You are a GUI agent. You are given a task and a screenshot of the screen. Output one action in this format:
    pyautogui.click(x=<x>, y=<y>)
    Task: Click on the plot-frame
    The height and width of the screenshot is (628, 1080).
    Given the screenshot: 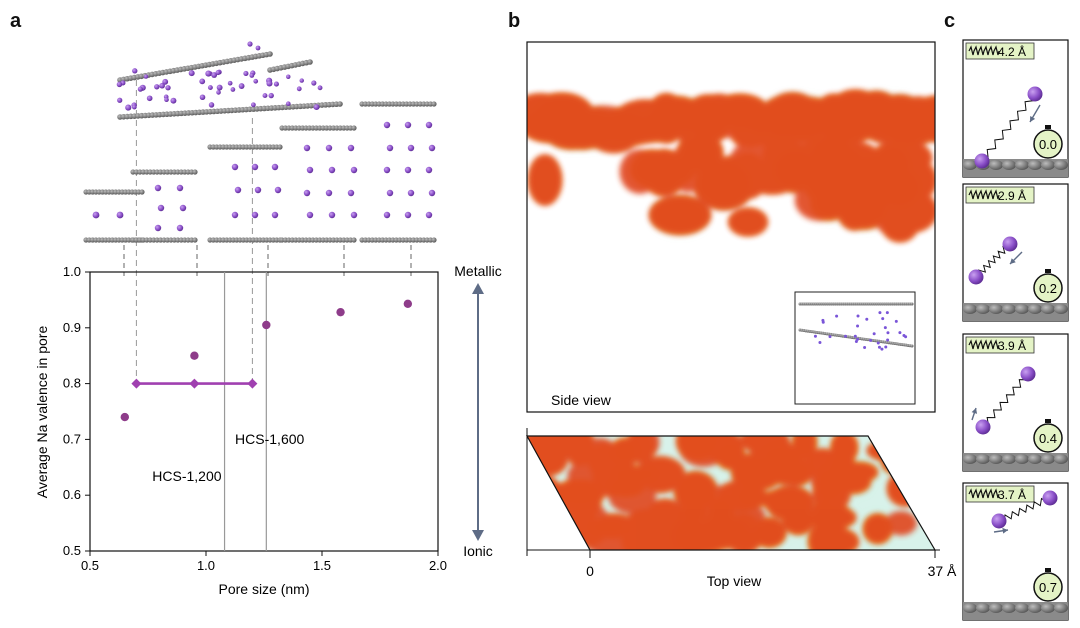 What is the action you would take?
    pyautogui.click(x=264, y=411)
    